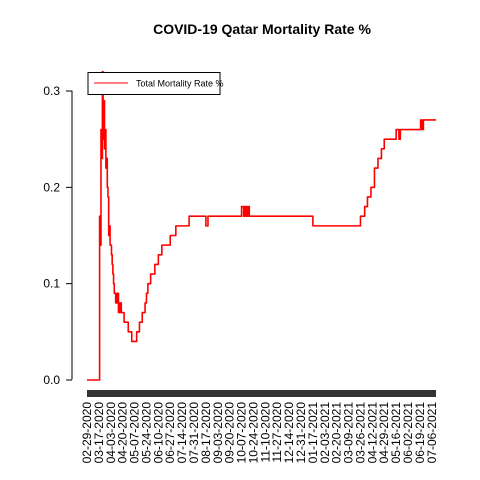 The width and height of the screenshot is (480, 480). What do you see at coordinates (242, 433) in the screenshot?
I see `x-tick-label: 10-07-2020` at bounding box center [242, 433].